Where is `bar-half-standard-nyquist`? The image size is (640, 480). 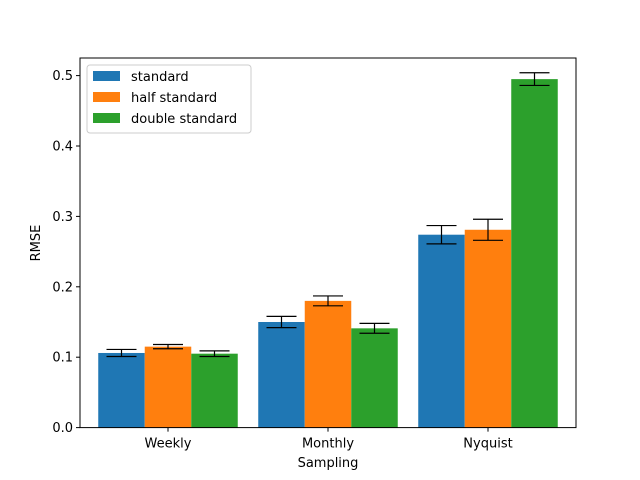
bar-half-standard-nyquist is located at coordinates (488, 328).